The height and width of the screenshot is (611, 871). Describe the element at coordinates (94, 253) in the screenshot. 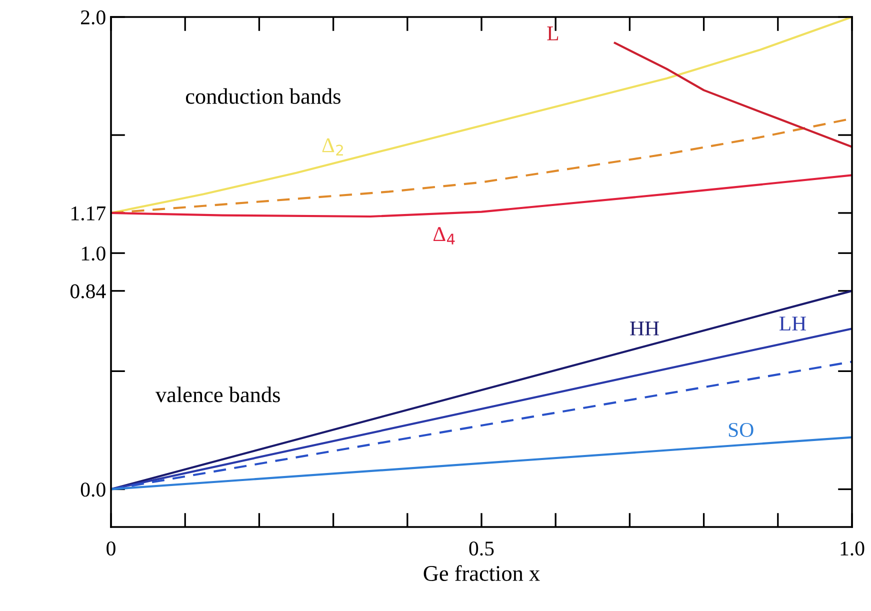

I see `y-tick-label: 1.0` at that location.